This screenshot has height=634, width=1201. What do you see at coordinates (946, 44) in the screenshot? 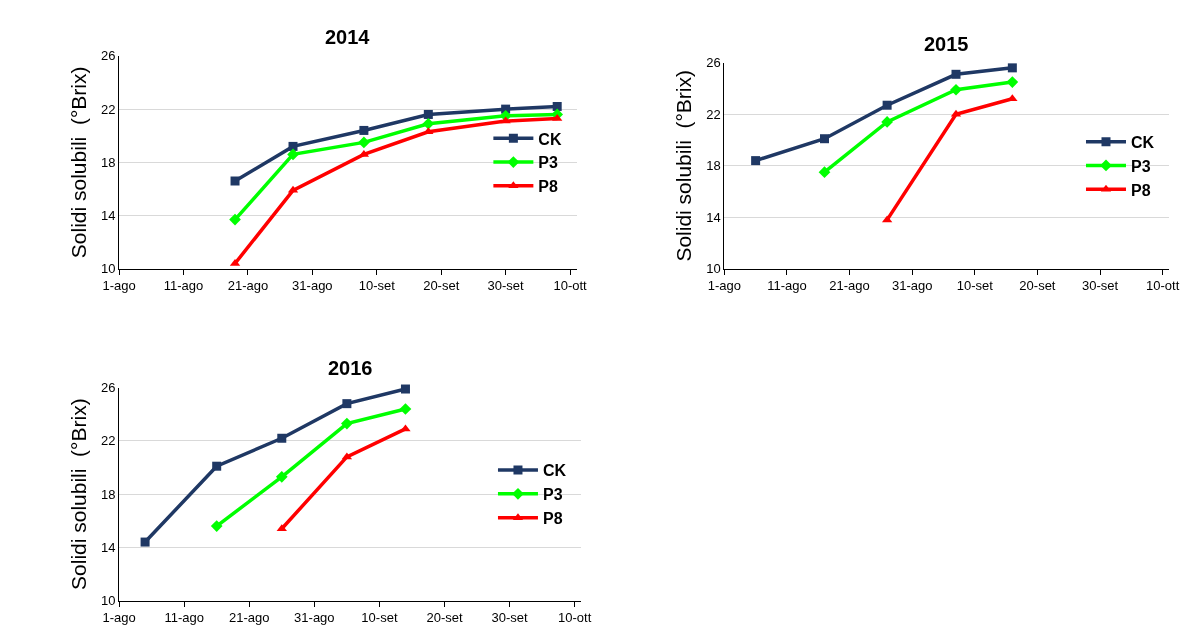
I see `chart-title: 2015` at bounding box center [946, 44].